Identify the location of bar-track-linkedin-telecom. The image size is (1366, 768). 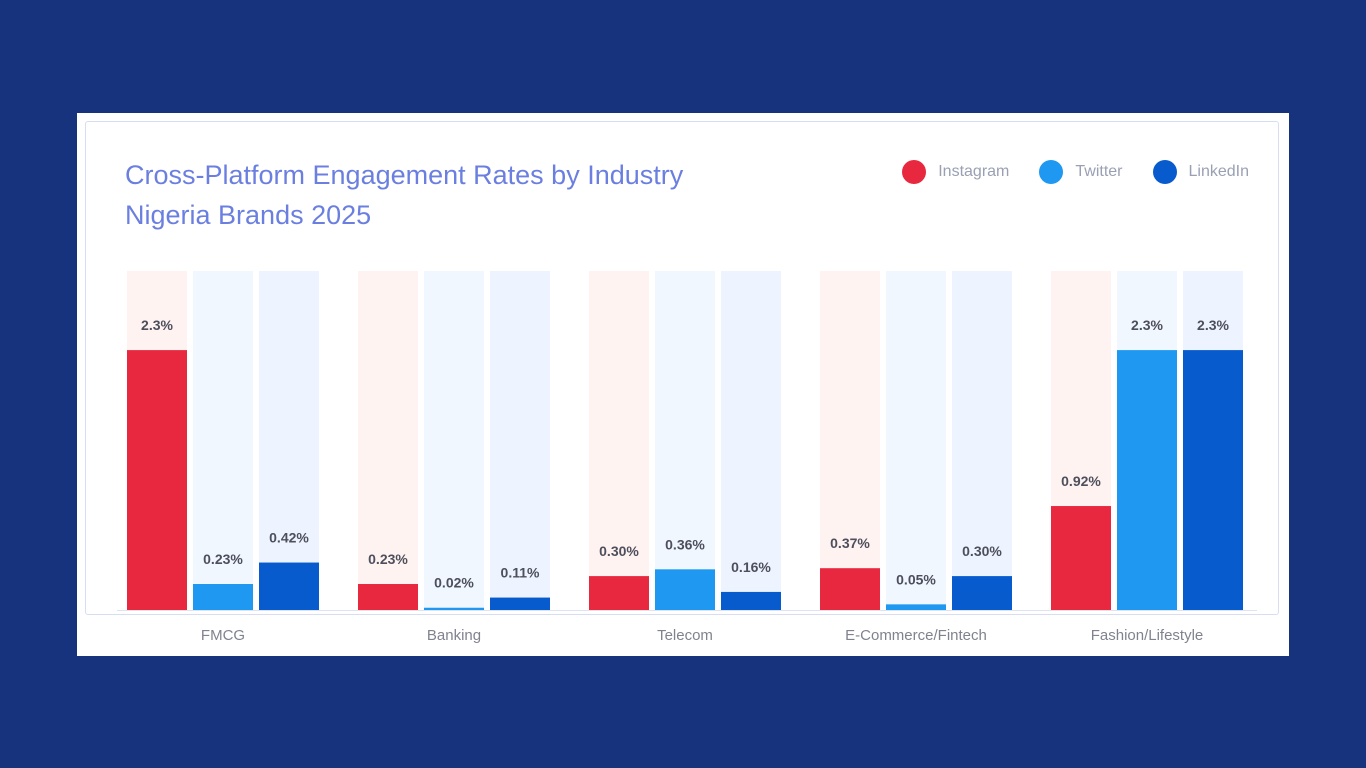
(751, 440).